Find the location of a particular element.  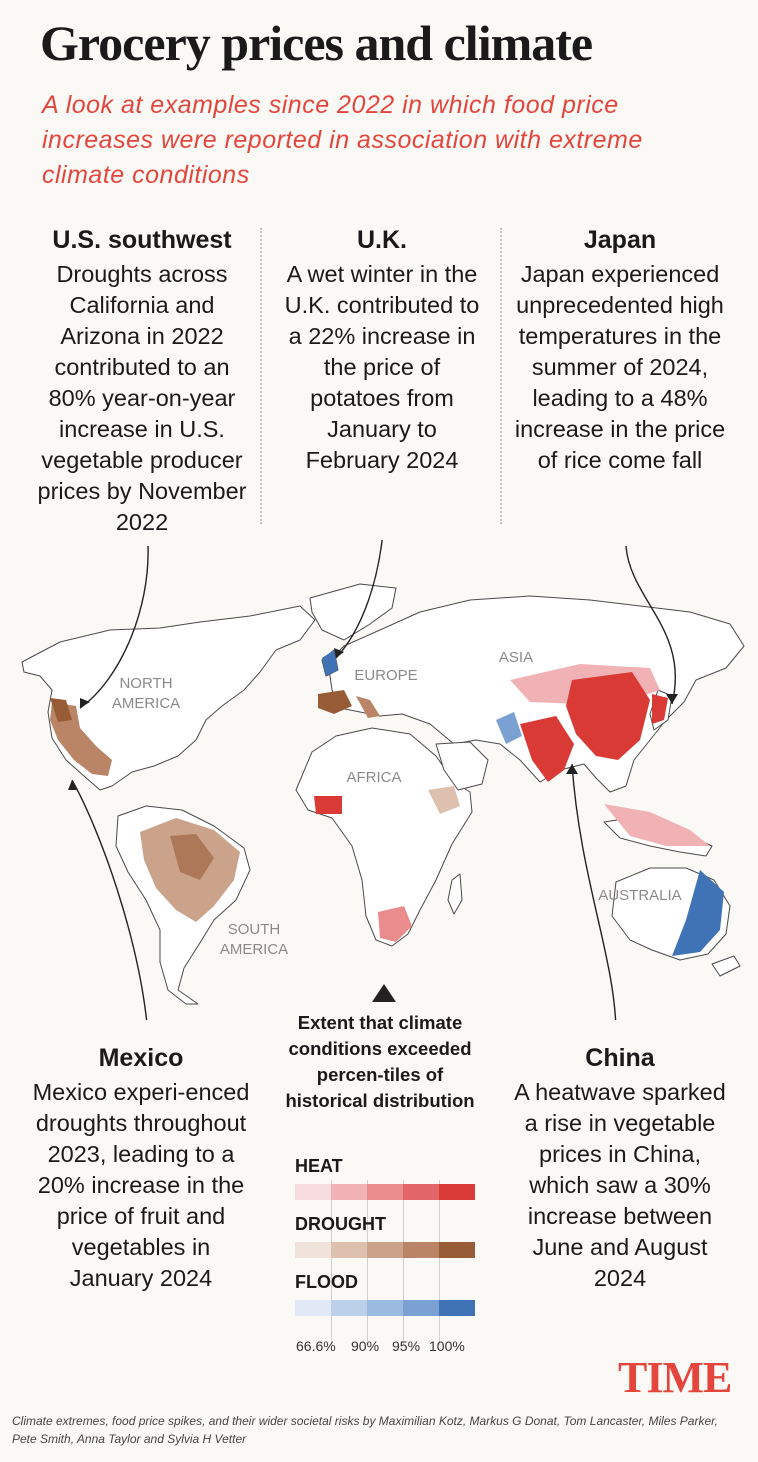

legend-drought-scale is located at coordinates (385, 1250).